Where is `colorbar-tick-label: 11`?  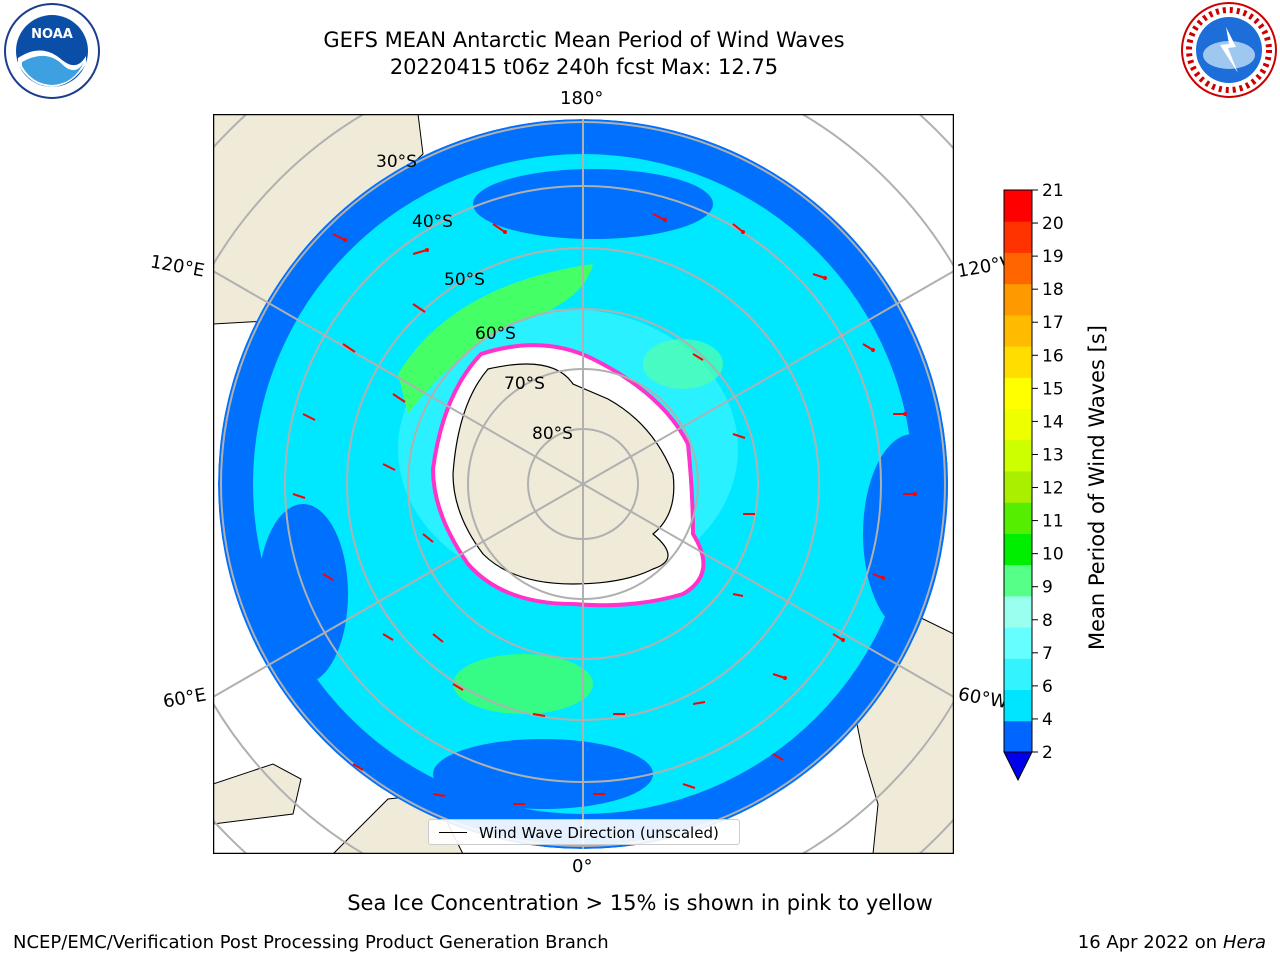 colorbar-tick-label: 11 is located at coordinates (1053, 522).